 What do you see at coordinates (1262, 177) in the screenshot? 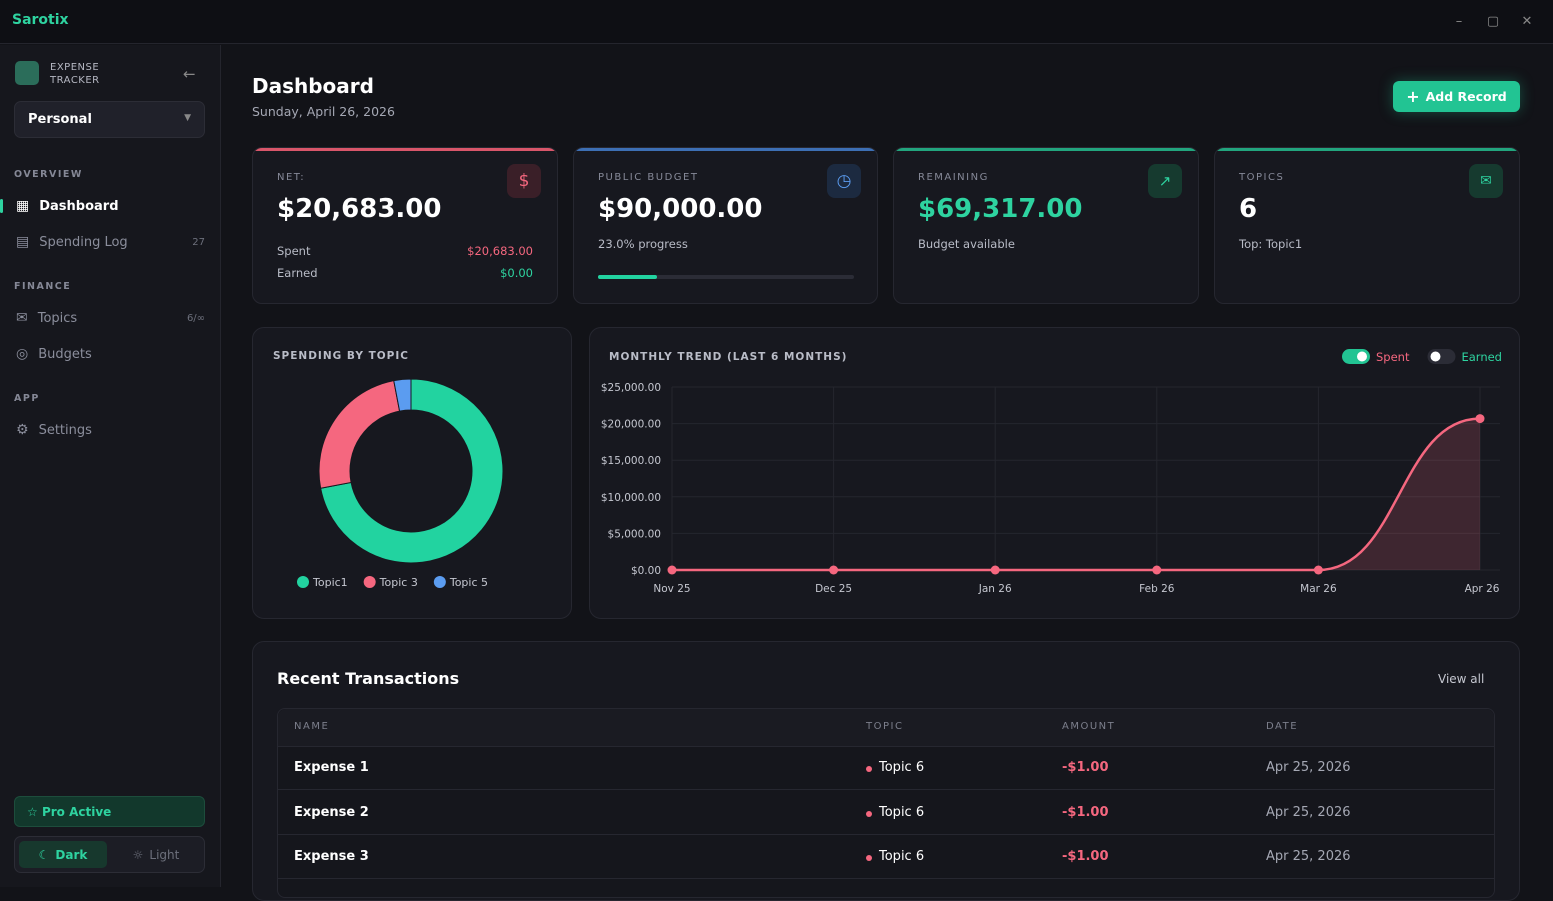
I see `card-label: TOPICS` at bounding box center [1262, 177].